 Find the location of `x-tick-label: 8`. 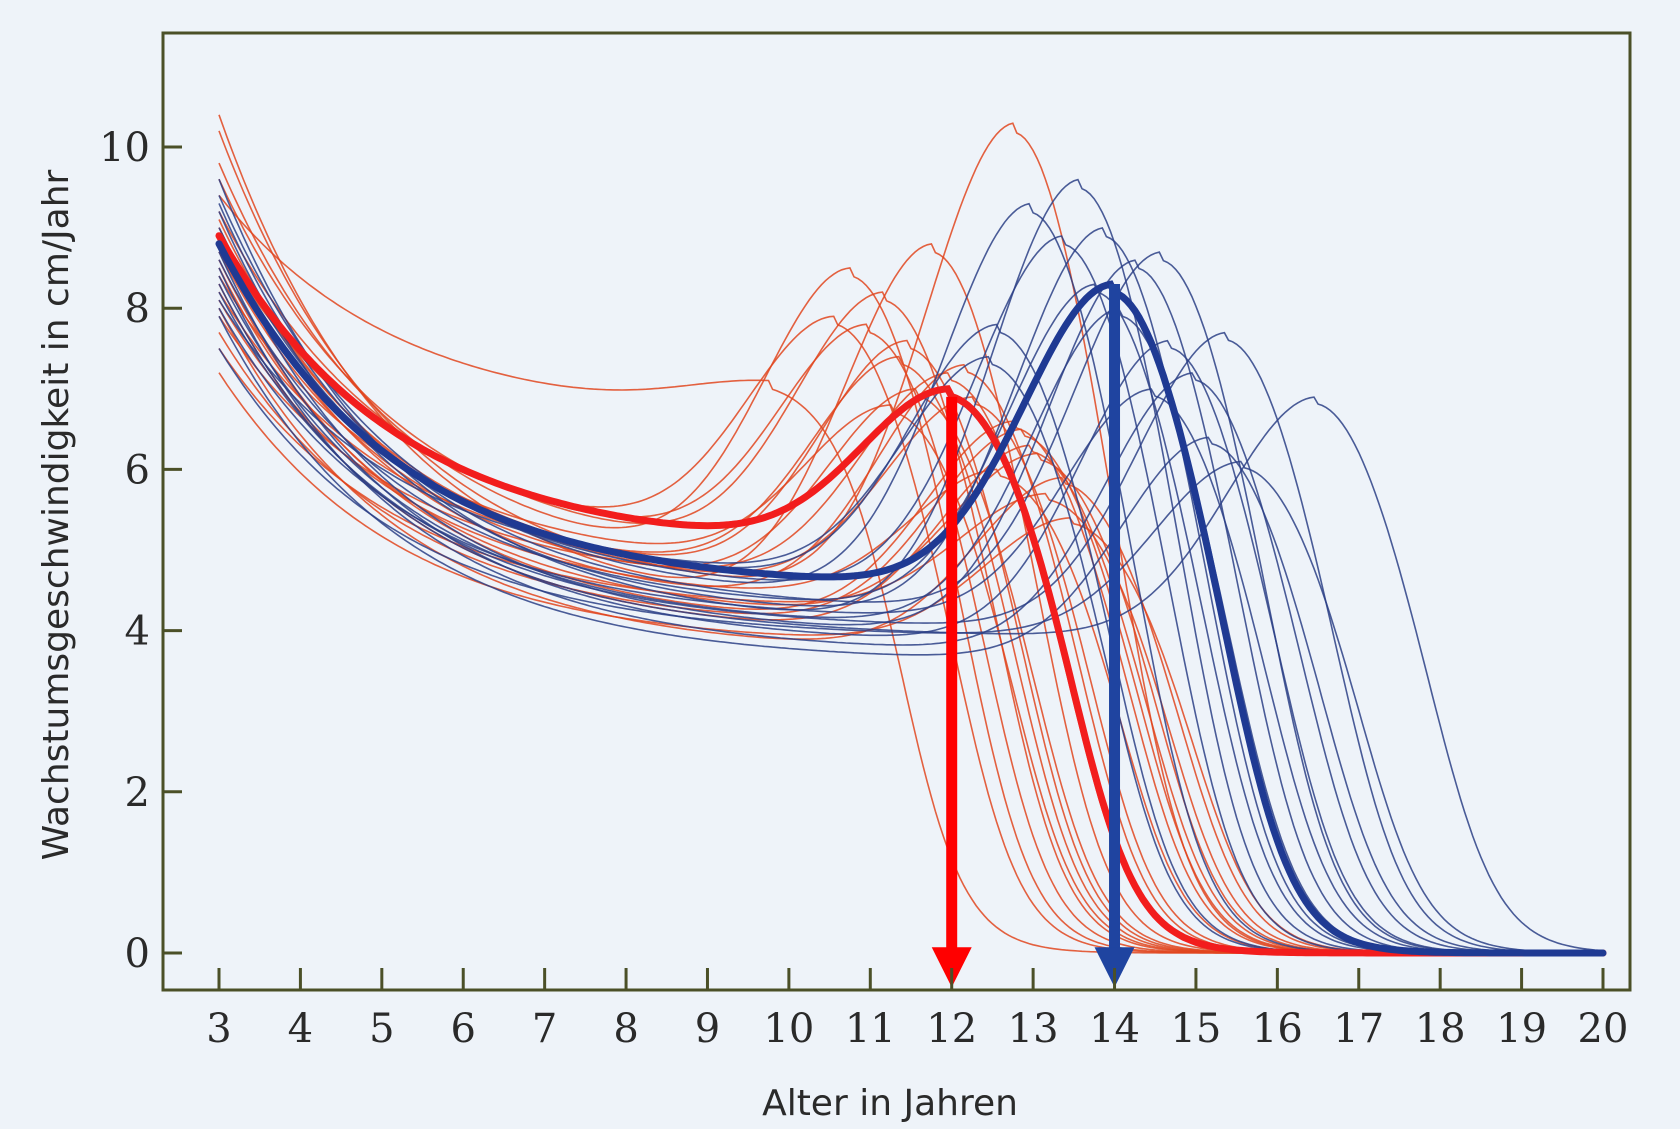

x-tick-label: 8 is located at coordinates (625, 1029).